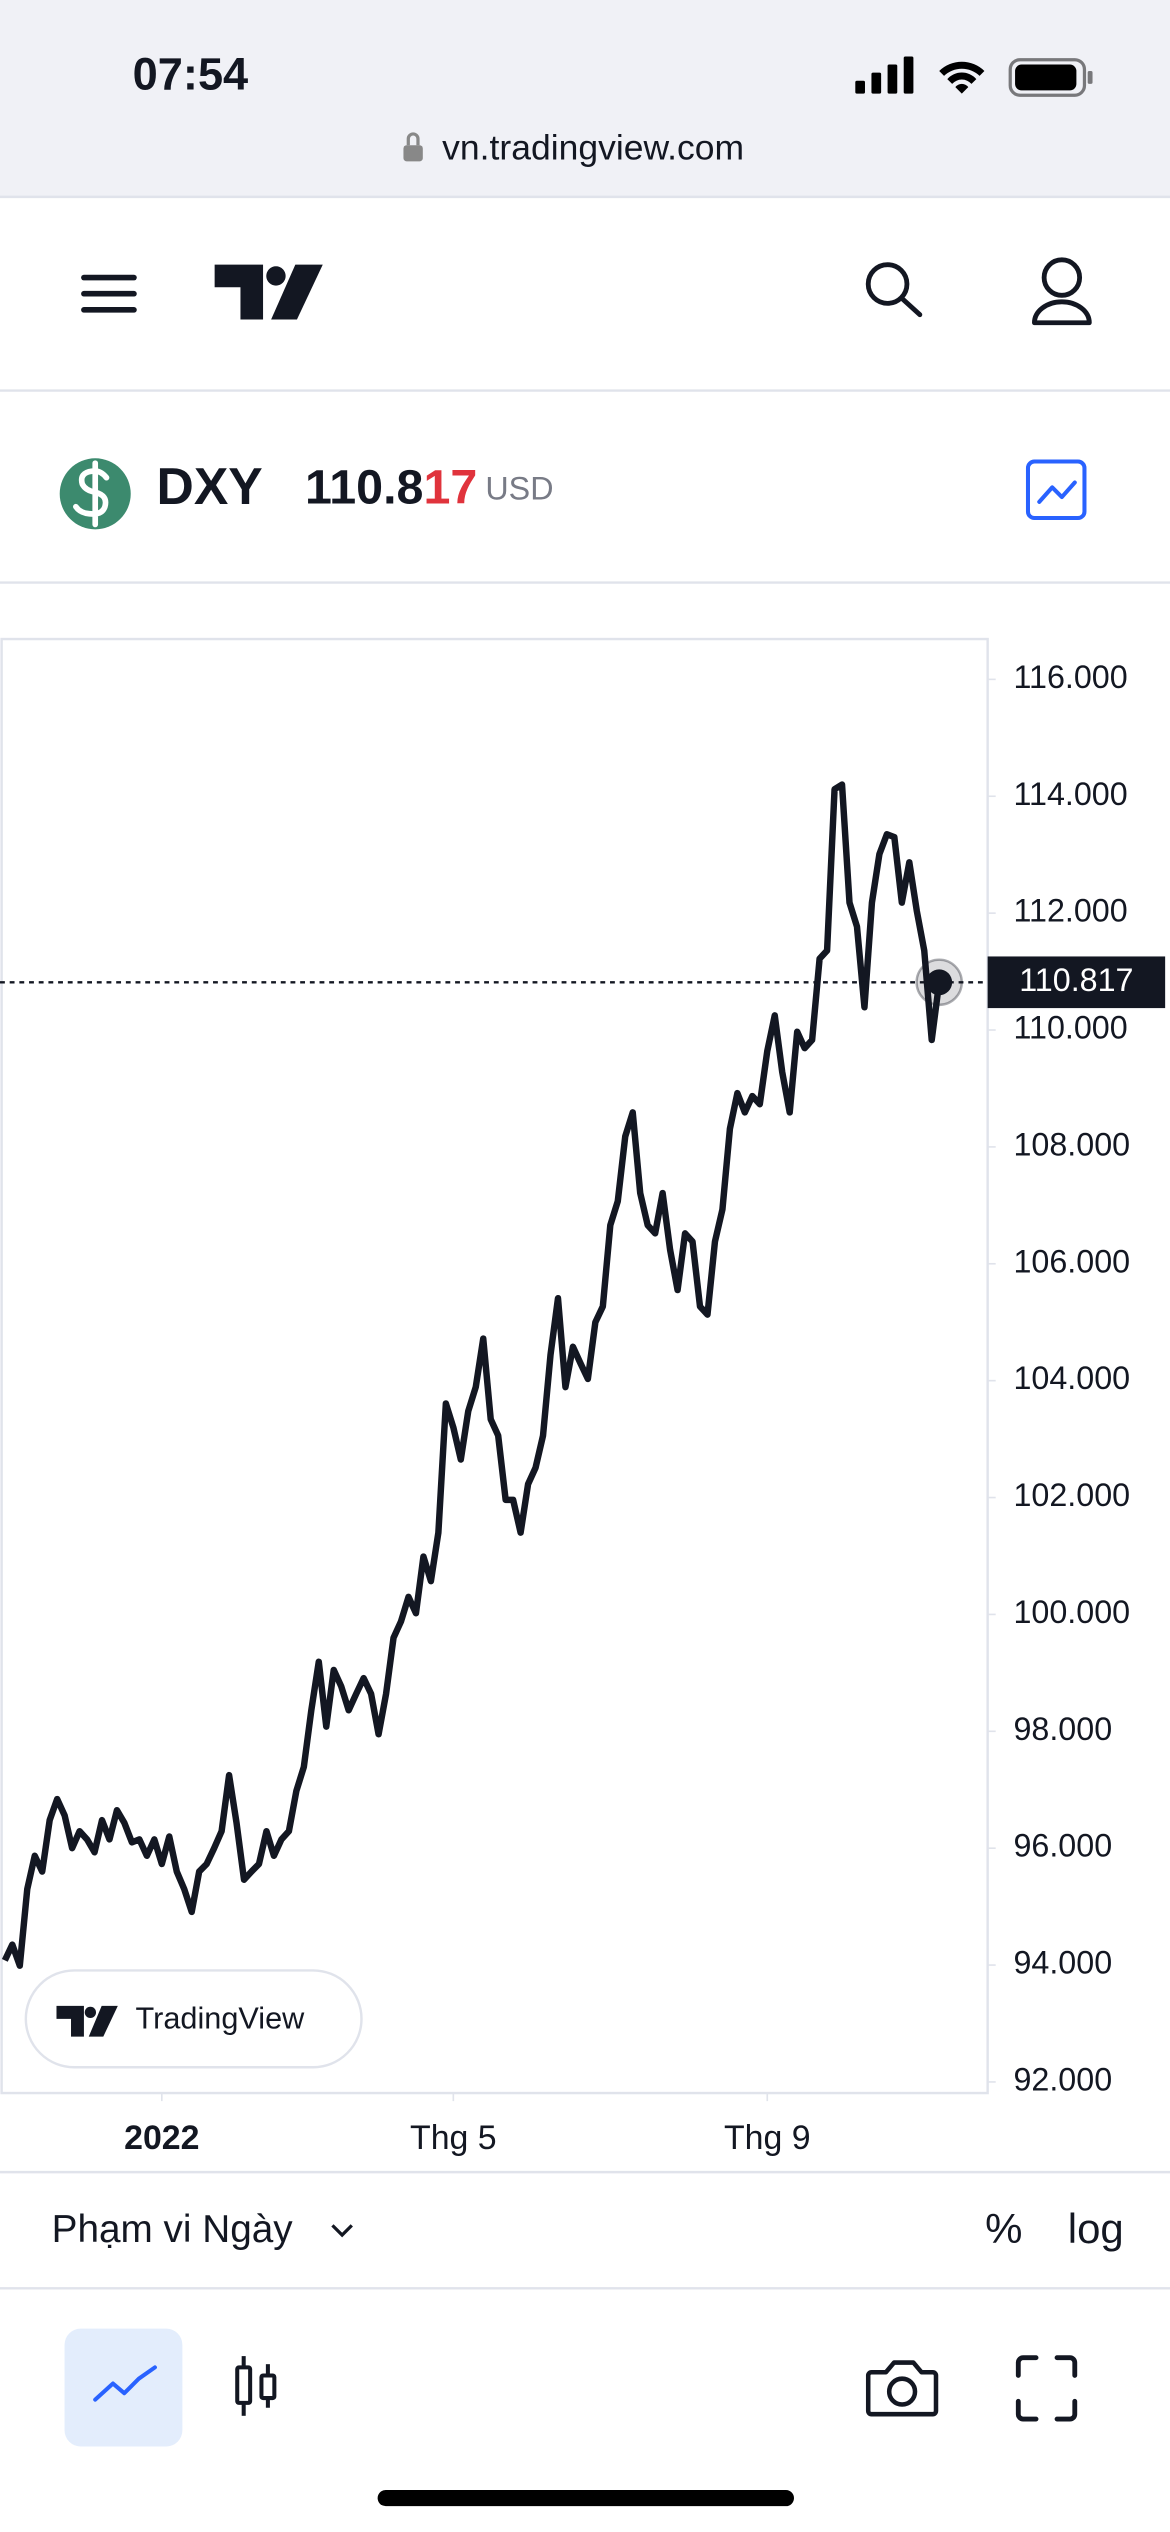 This screenshot has width=1170, height=2532. I want to click on y-tick-label: 106.000, so click(1071, 1261).